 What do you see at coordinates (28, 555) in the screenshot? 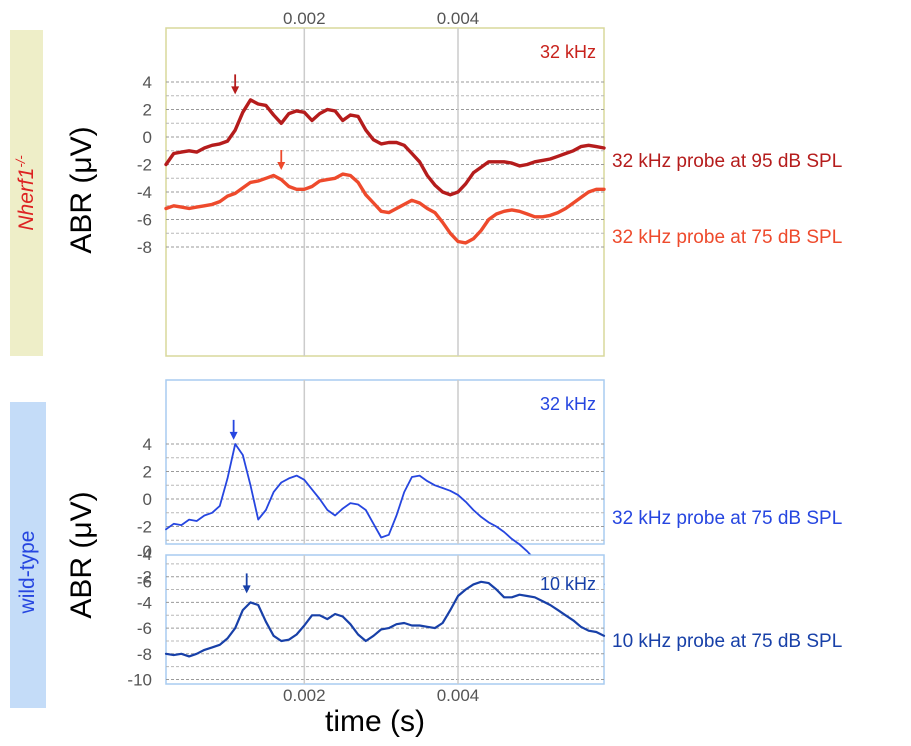
I see `wildtype-group-band` at bounding box center [28, 555].